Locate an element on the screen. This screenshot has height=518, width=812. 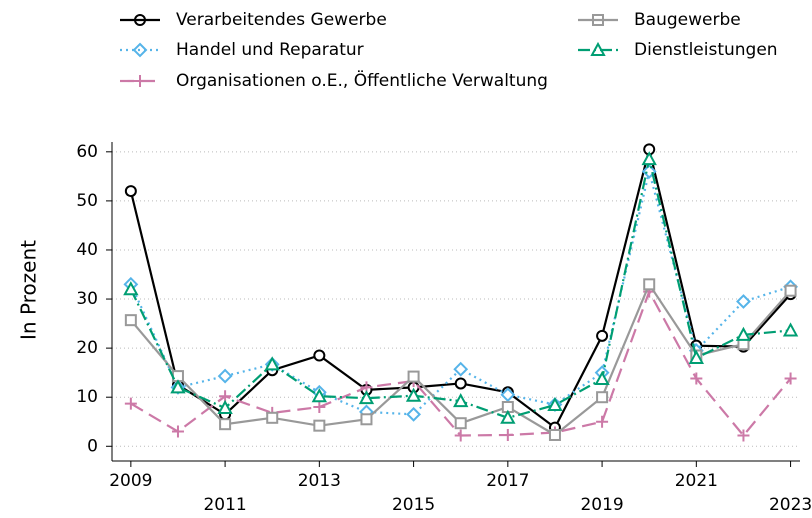
y-tick-label: 40 is located at coordinates (87, 250).